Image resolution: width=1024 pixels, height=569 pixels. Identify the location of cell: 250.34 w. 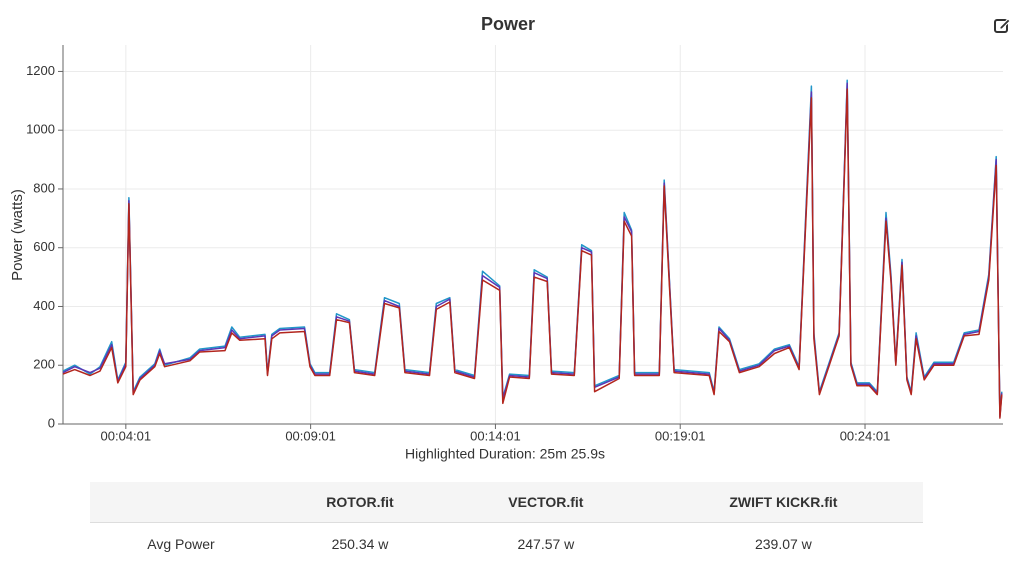
(360, 544).